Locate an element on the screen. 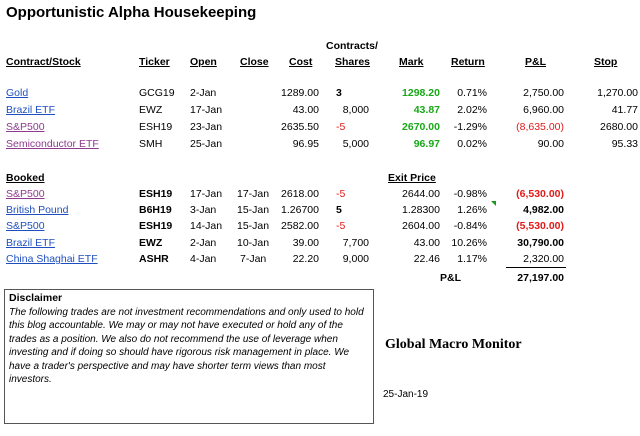 The height and width of the screenshot is (436, 640). return-cell: 1.17% is located at coordinates (472, 259).